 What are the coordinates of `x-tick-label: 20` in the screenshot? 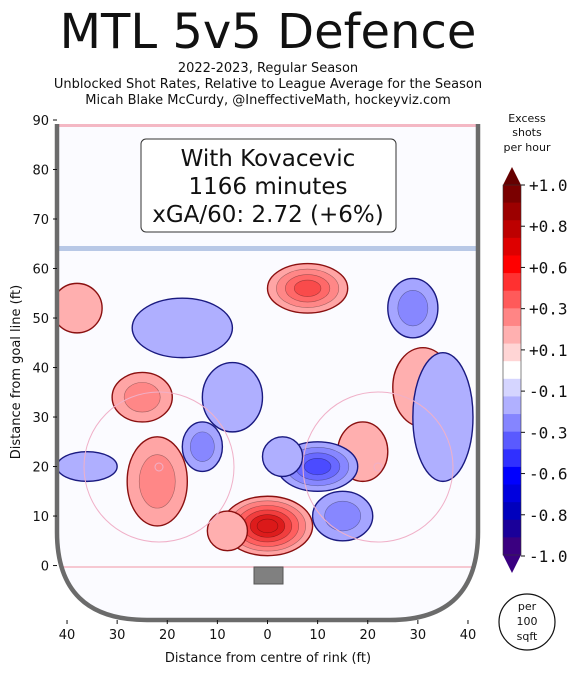 It's located at (367, 635).